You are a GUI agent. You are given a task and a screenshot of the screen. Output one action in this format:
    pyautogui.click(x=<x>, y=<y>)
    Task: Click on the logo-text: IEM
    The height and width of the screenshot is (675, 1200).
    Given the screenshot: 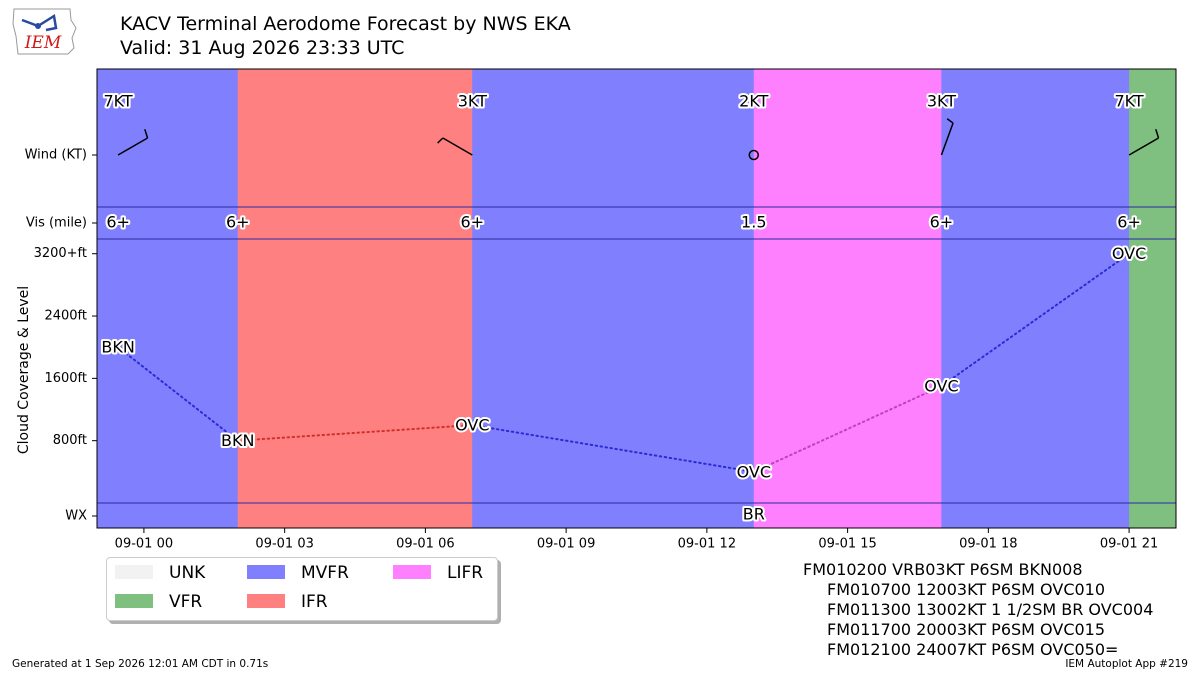 What is the action you would take?
    pyautogui.click(x=43, y=43)
    